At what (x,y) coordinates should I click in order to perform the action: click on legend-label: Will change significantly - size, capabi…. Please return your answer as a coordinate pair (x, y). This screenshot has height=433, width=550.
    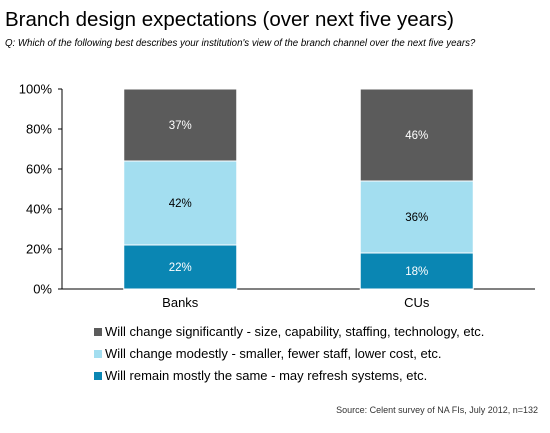
    Looking at the image, I should click on (295, 331).